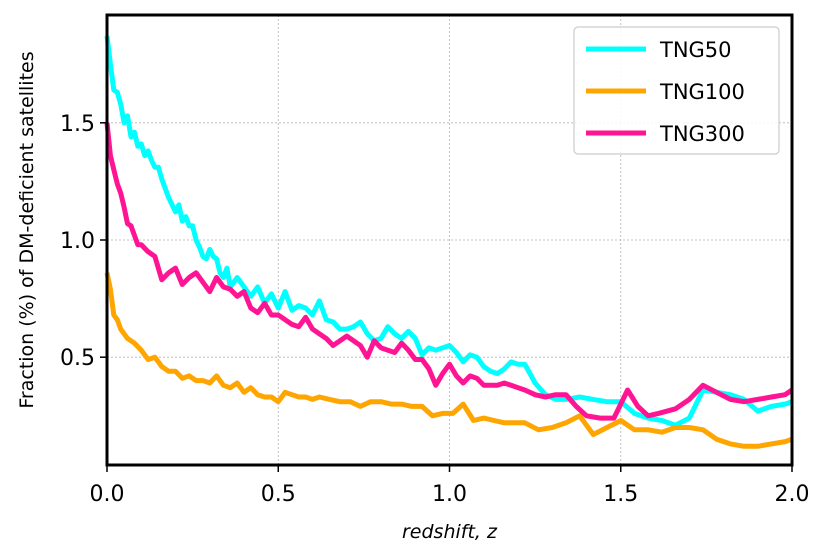  What do you see at coordinates (450, 532) in the screenshot?
I see `x-axis-label: redshift, z` at bounding box center [450, 532].